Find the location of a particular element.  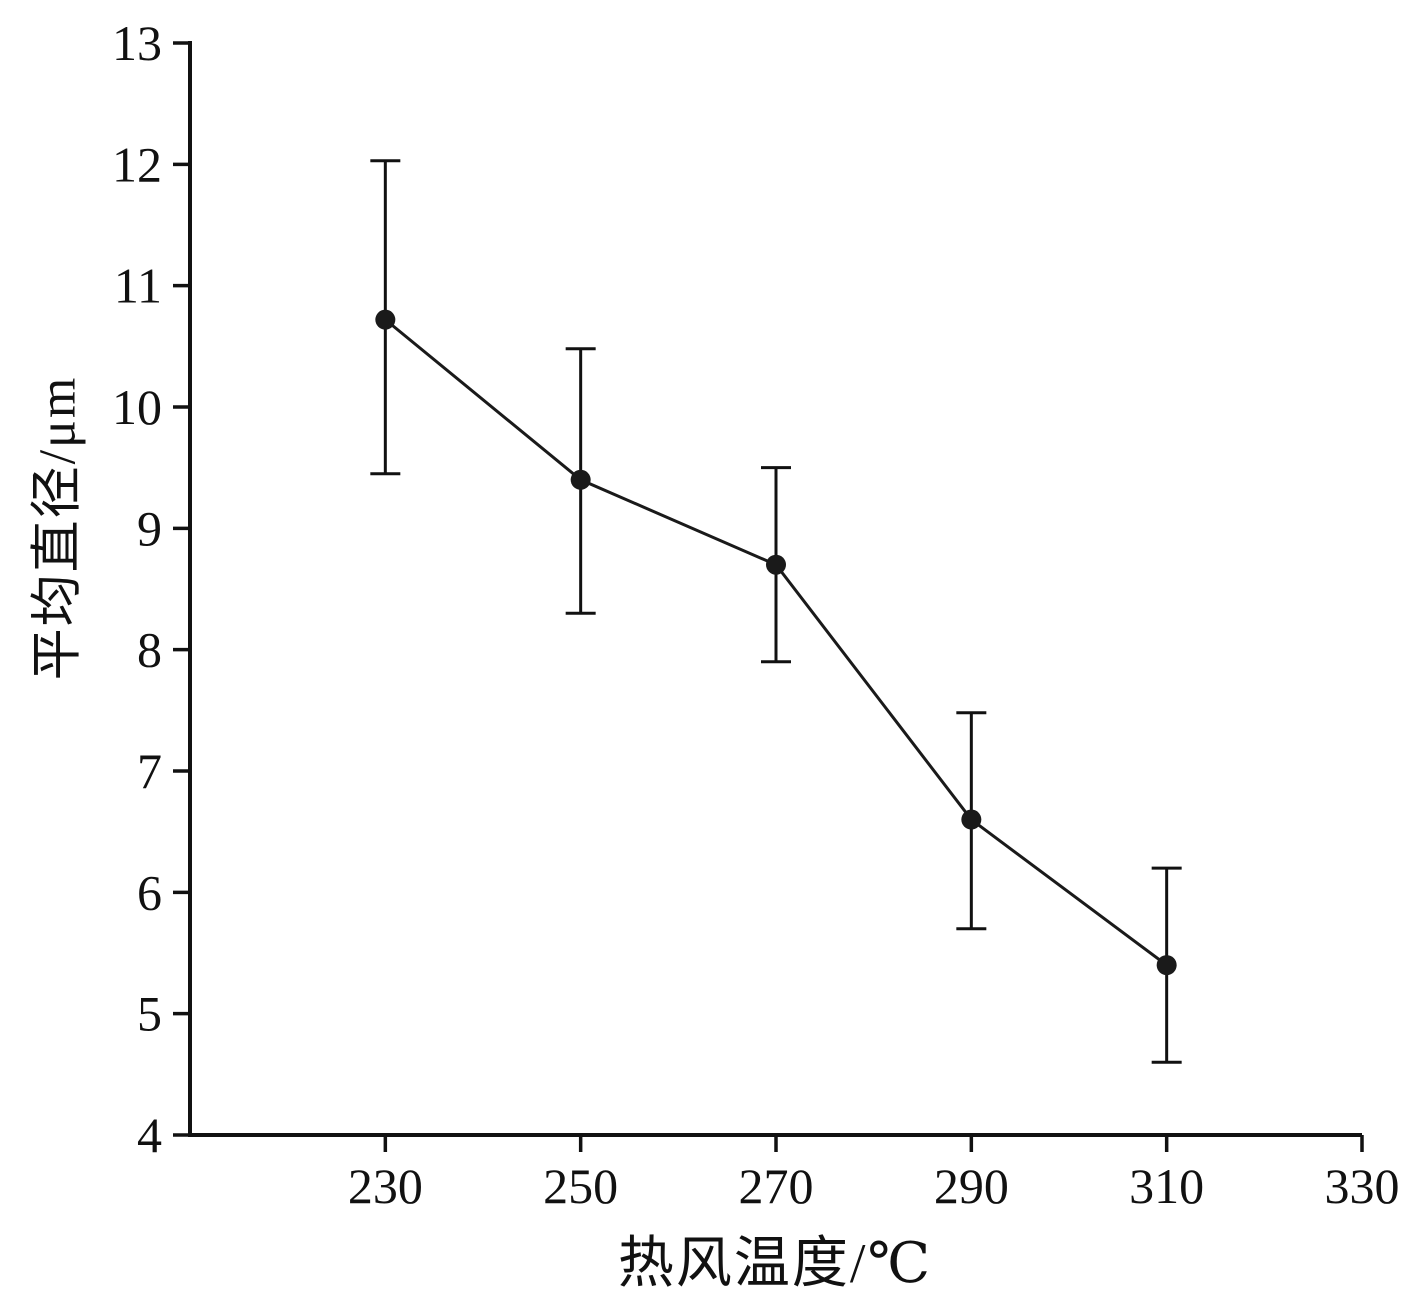

y-tick-label: 13 is located at coordinates (137, 43).